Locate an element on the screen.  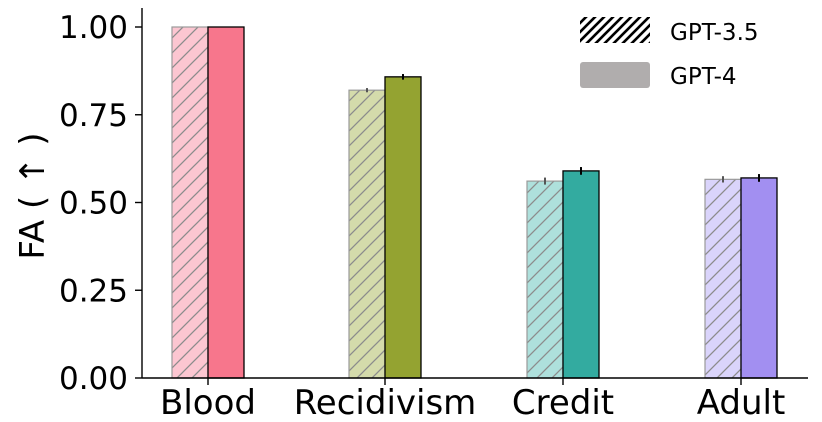
y-ticks: 0.00 0.25 0.50 0.75 1.00 is located at coordinates (100, 203).